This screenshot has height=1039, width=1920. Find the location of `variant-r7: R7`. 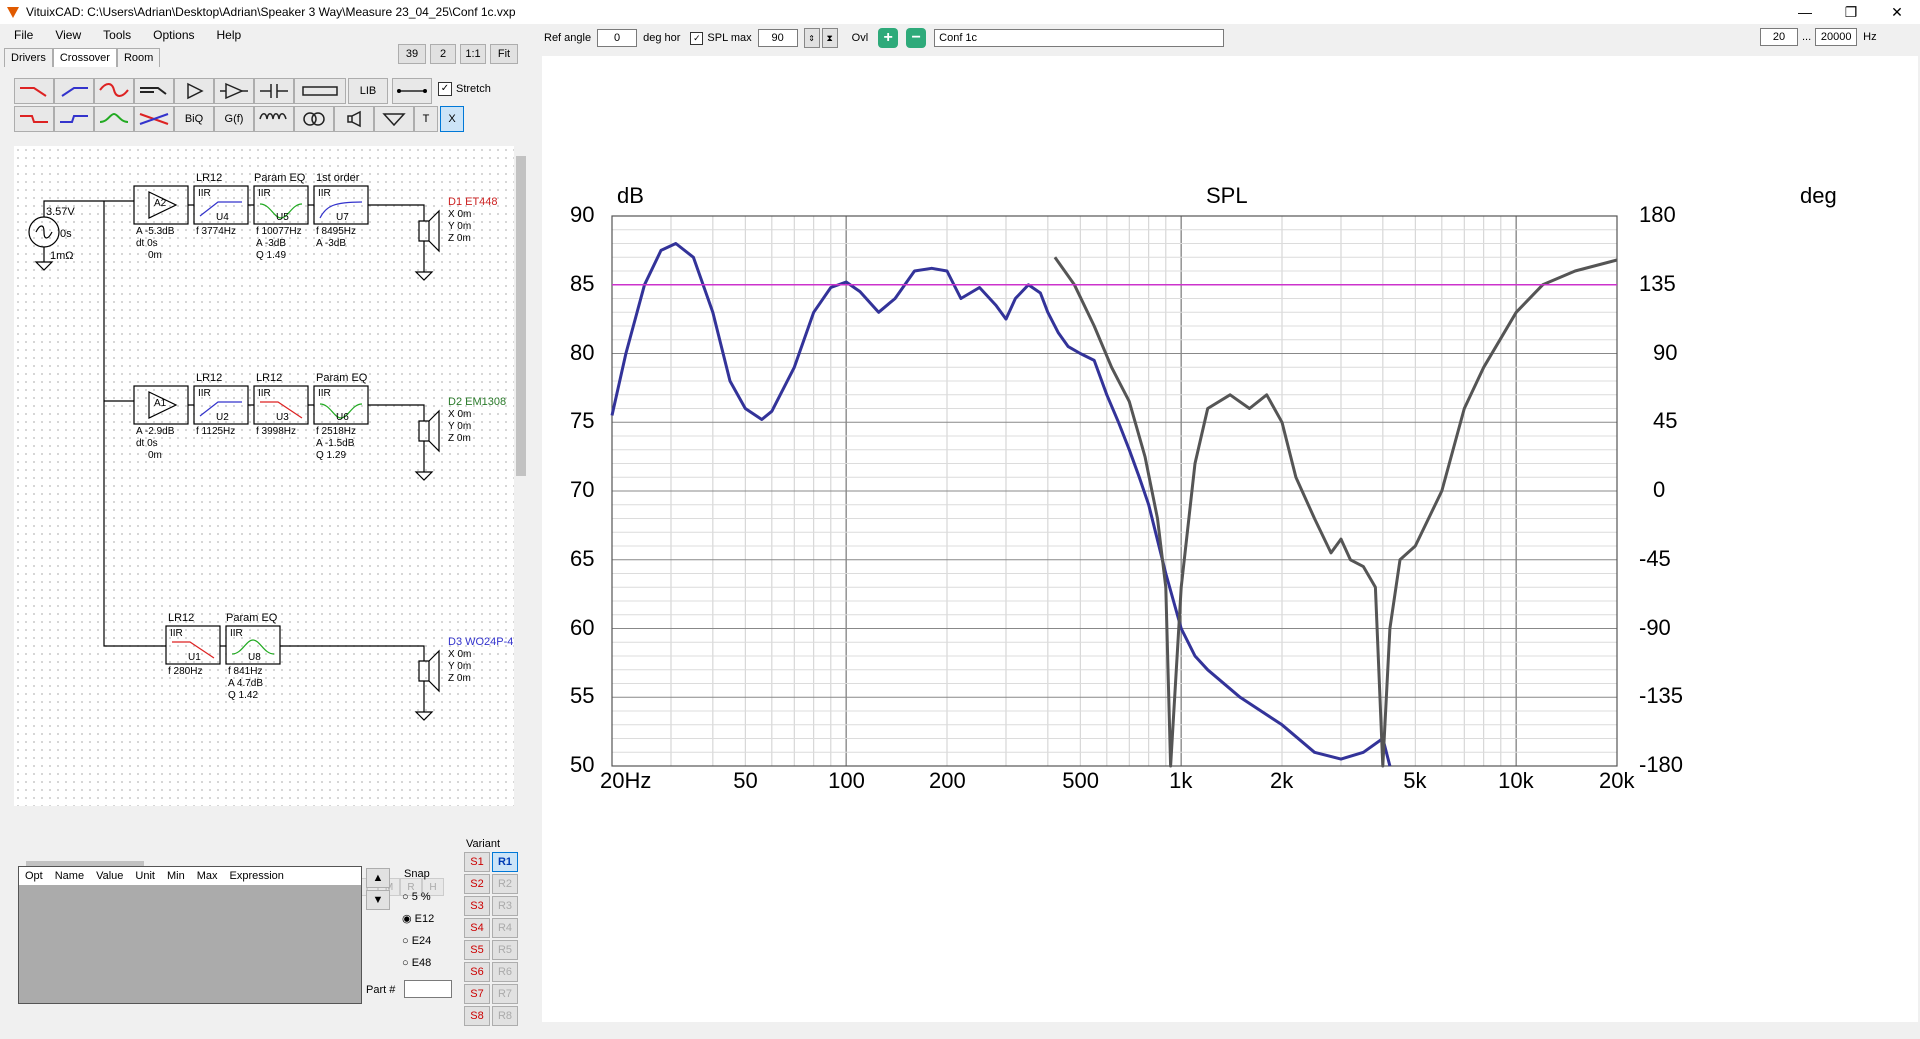

variant-r7: R7 is located at coordinates (505, 994).